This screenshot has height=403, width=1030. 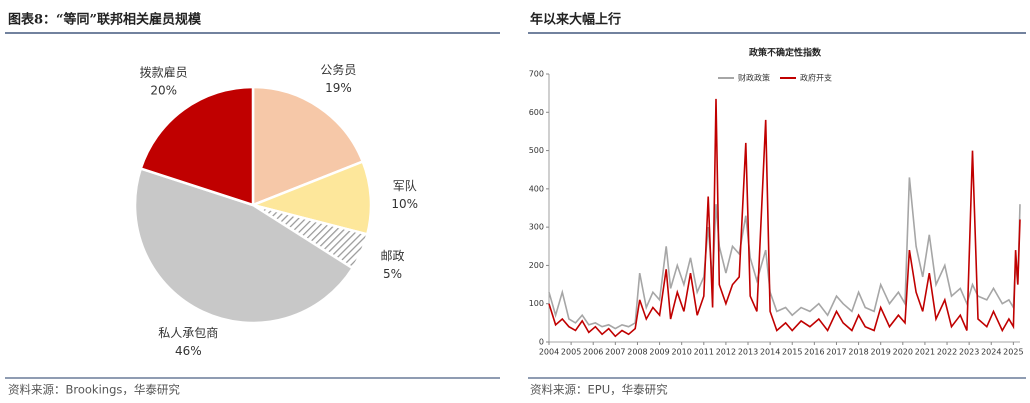 I want to click on slice-label: 私人承包商, so click(x=188, y=332).